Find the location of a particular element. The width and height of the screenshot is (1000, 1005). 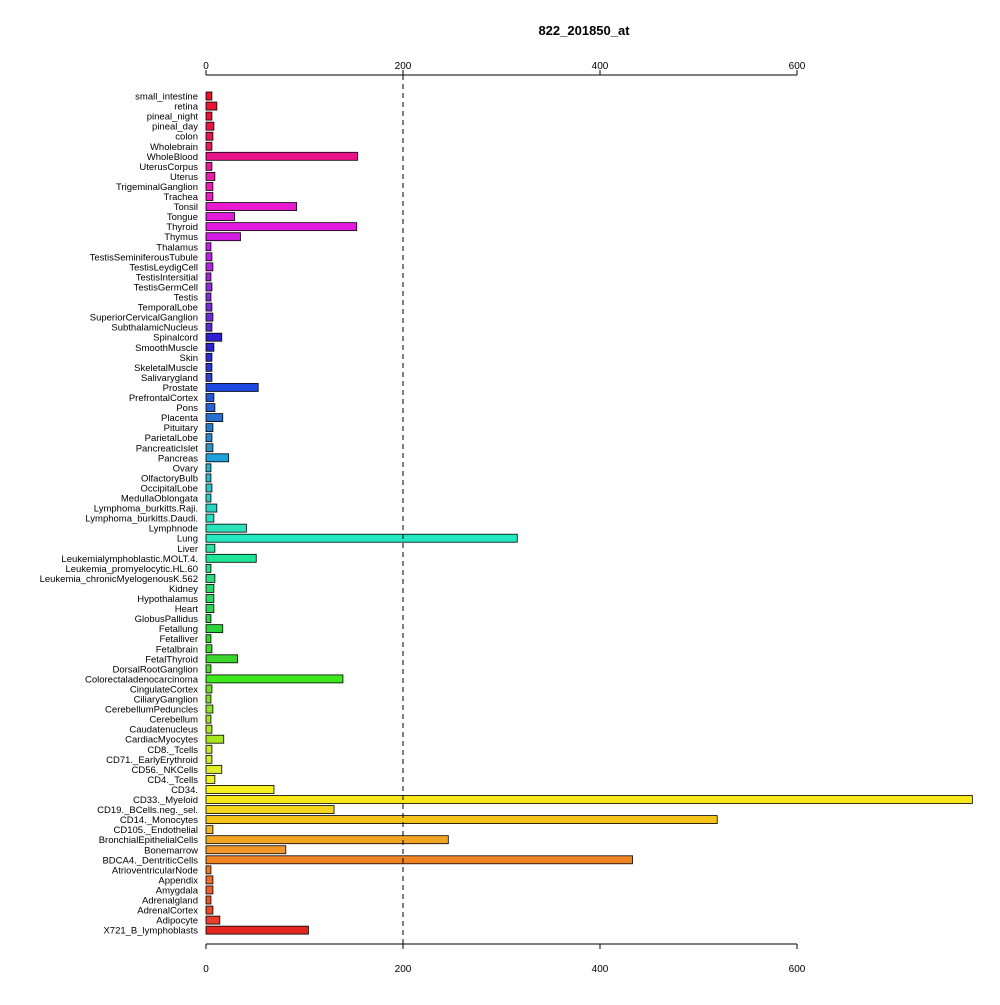

category-label: Prostate is located at coordinates (180, 388).